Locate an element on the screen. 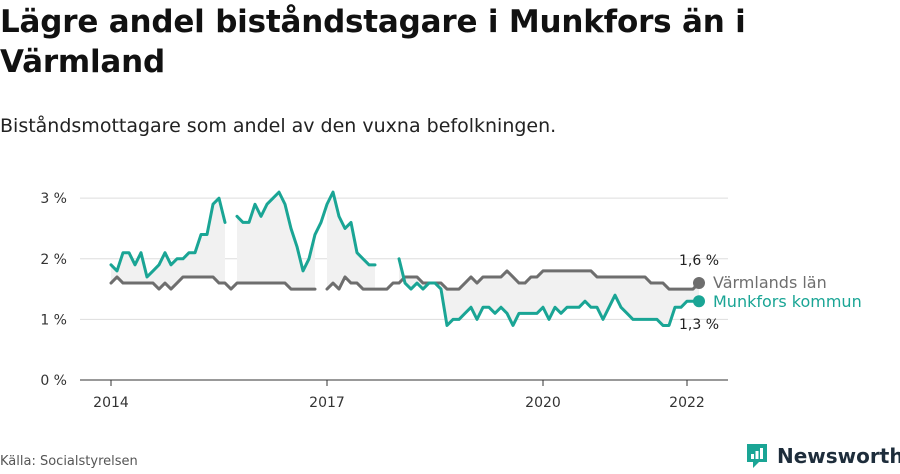 The height and width of the screenshot is (474, 900). y-tick-label: 1 % is located at coordinates (53, 320).